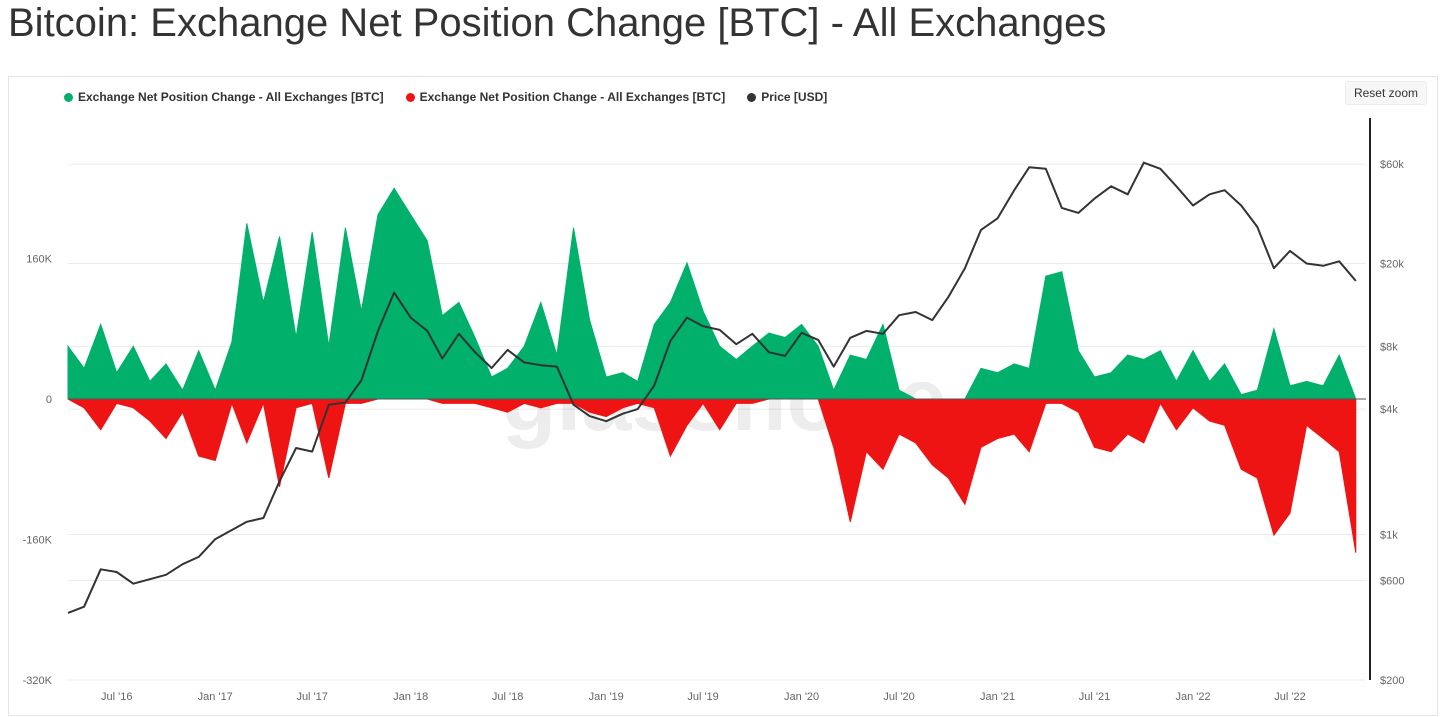 Image resolution: width=1446 pixels, height=717 pixels. I want to click on y-tick-right: $600, so click(1392, 582).